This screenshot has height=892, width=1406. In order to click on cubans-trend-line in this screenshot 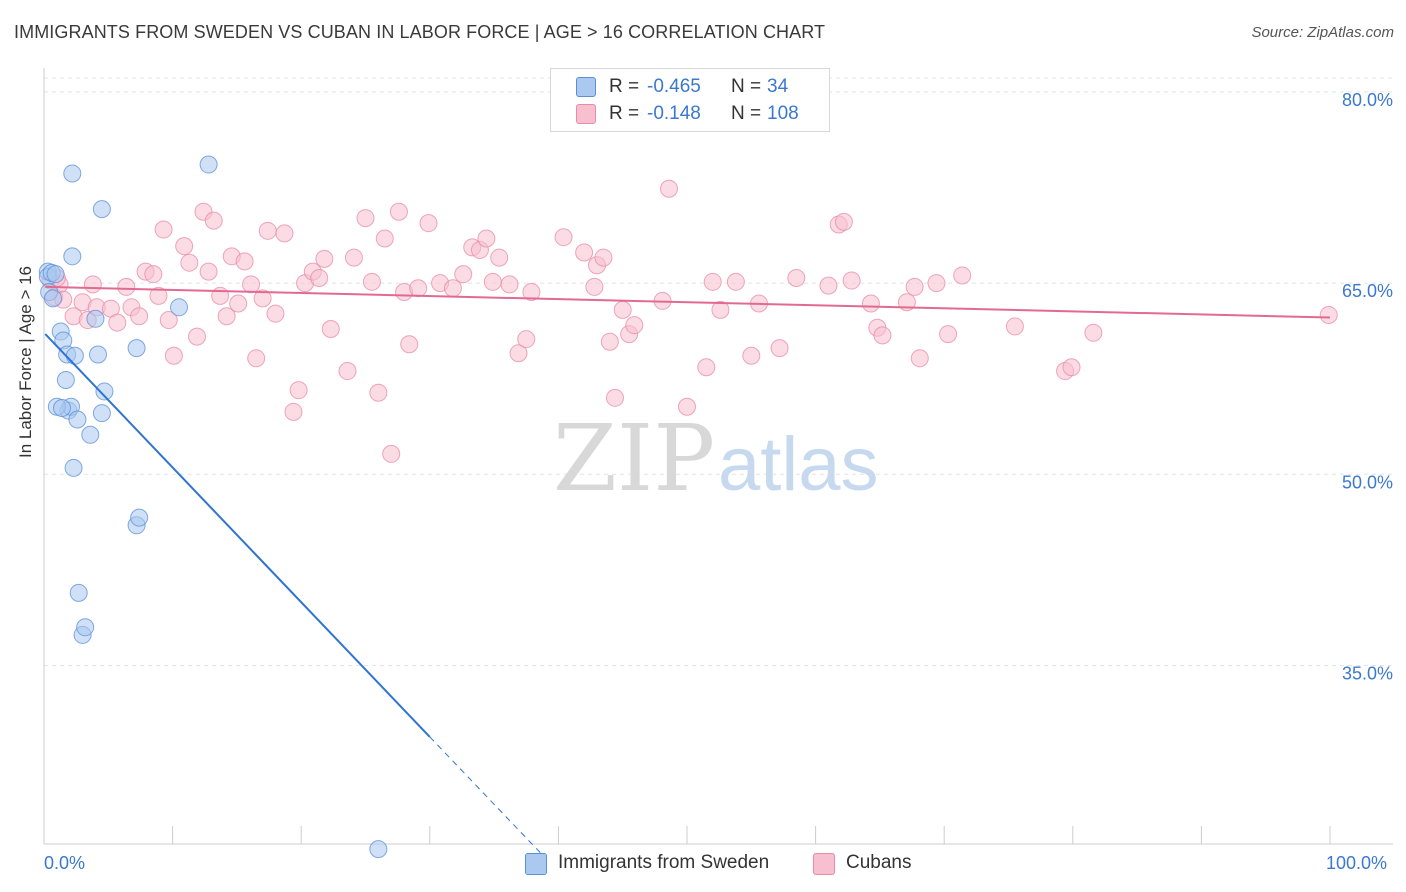, I will do `click(688, 302)`.